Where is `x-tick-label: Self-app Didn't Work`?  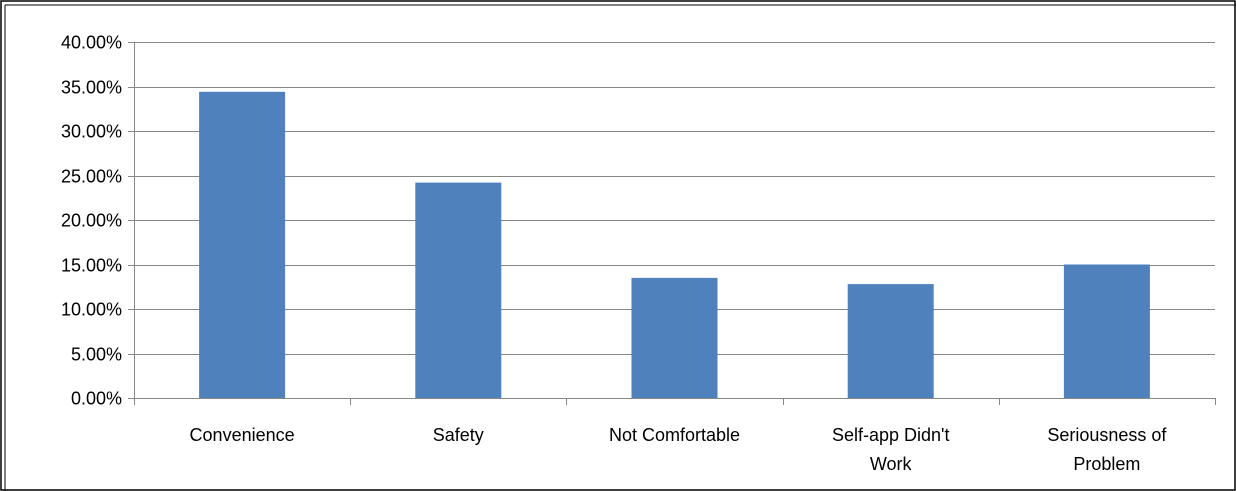 x-tick-label: Self-app Didn't Work is located at coordinates (891, 449).